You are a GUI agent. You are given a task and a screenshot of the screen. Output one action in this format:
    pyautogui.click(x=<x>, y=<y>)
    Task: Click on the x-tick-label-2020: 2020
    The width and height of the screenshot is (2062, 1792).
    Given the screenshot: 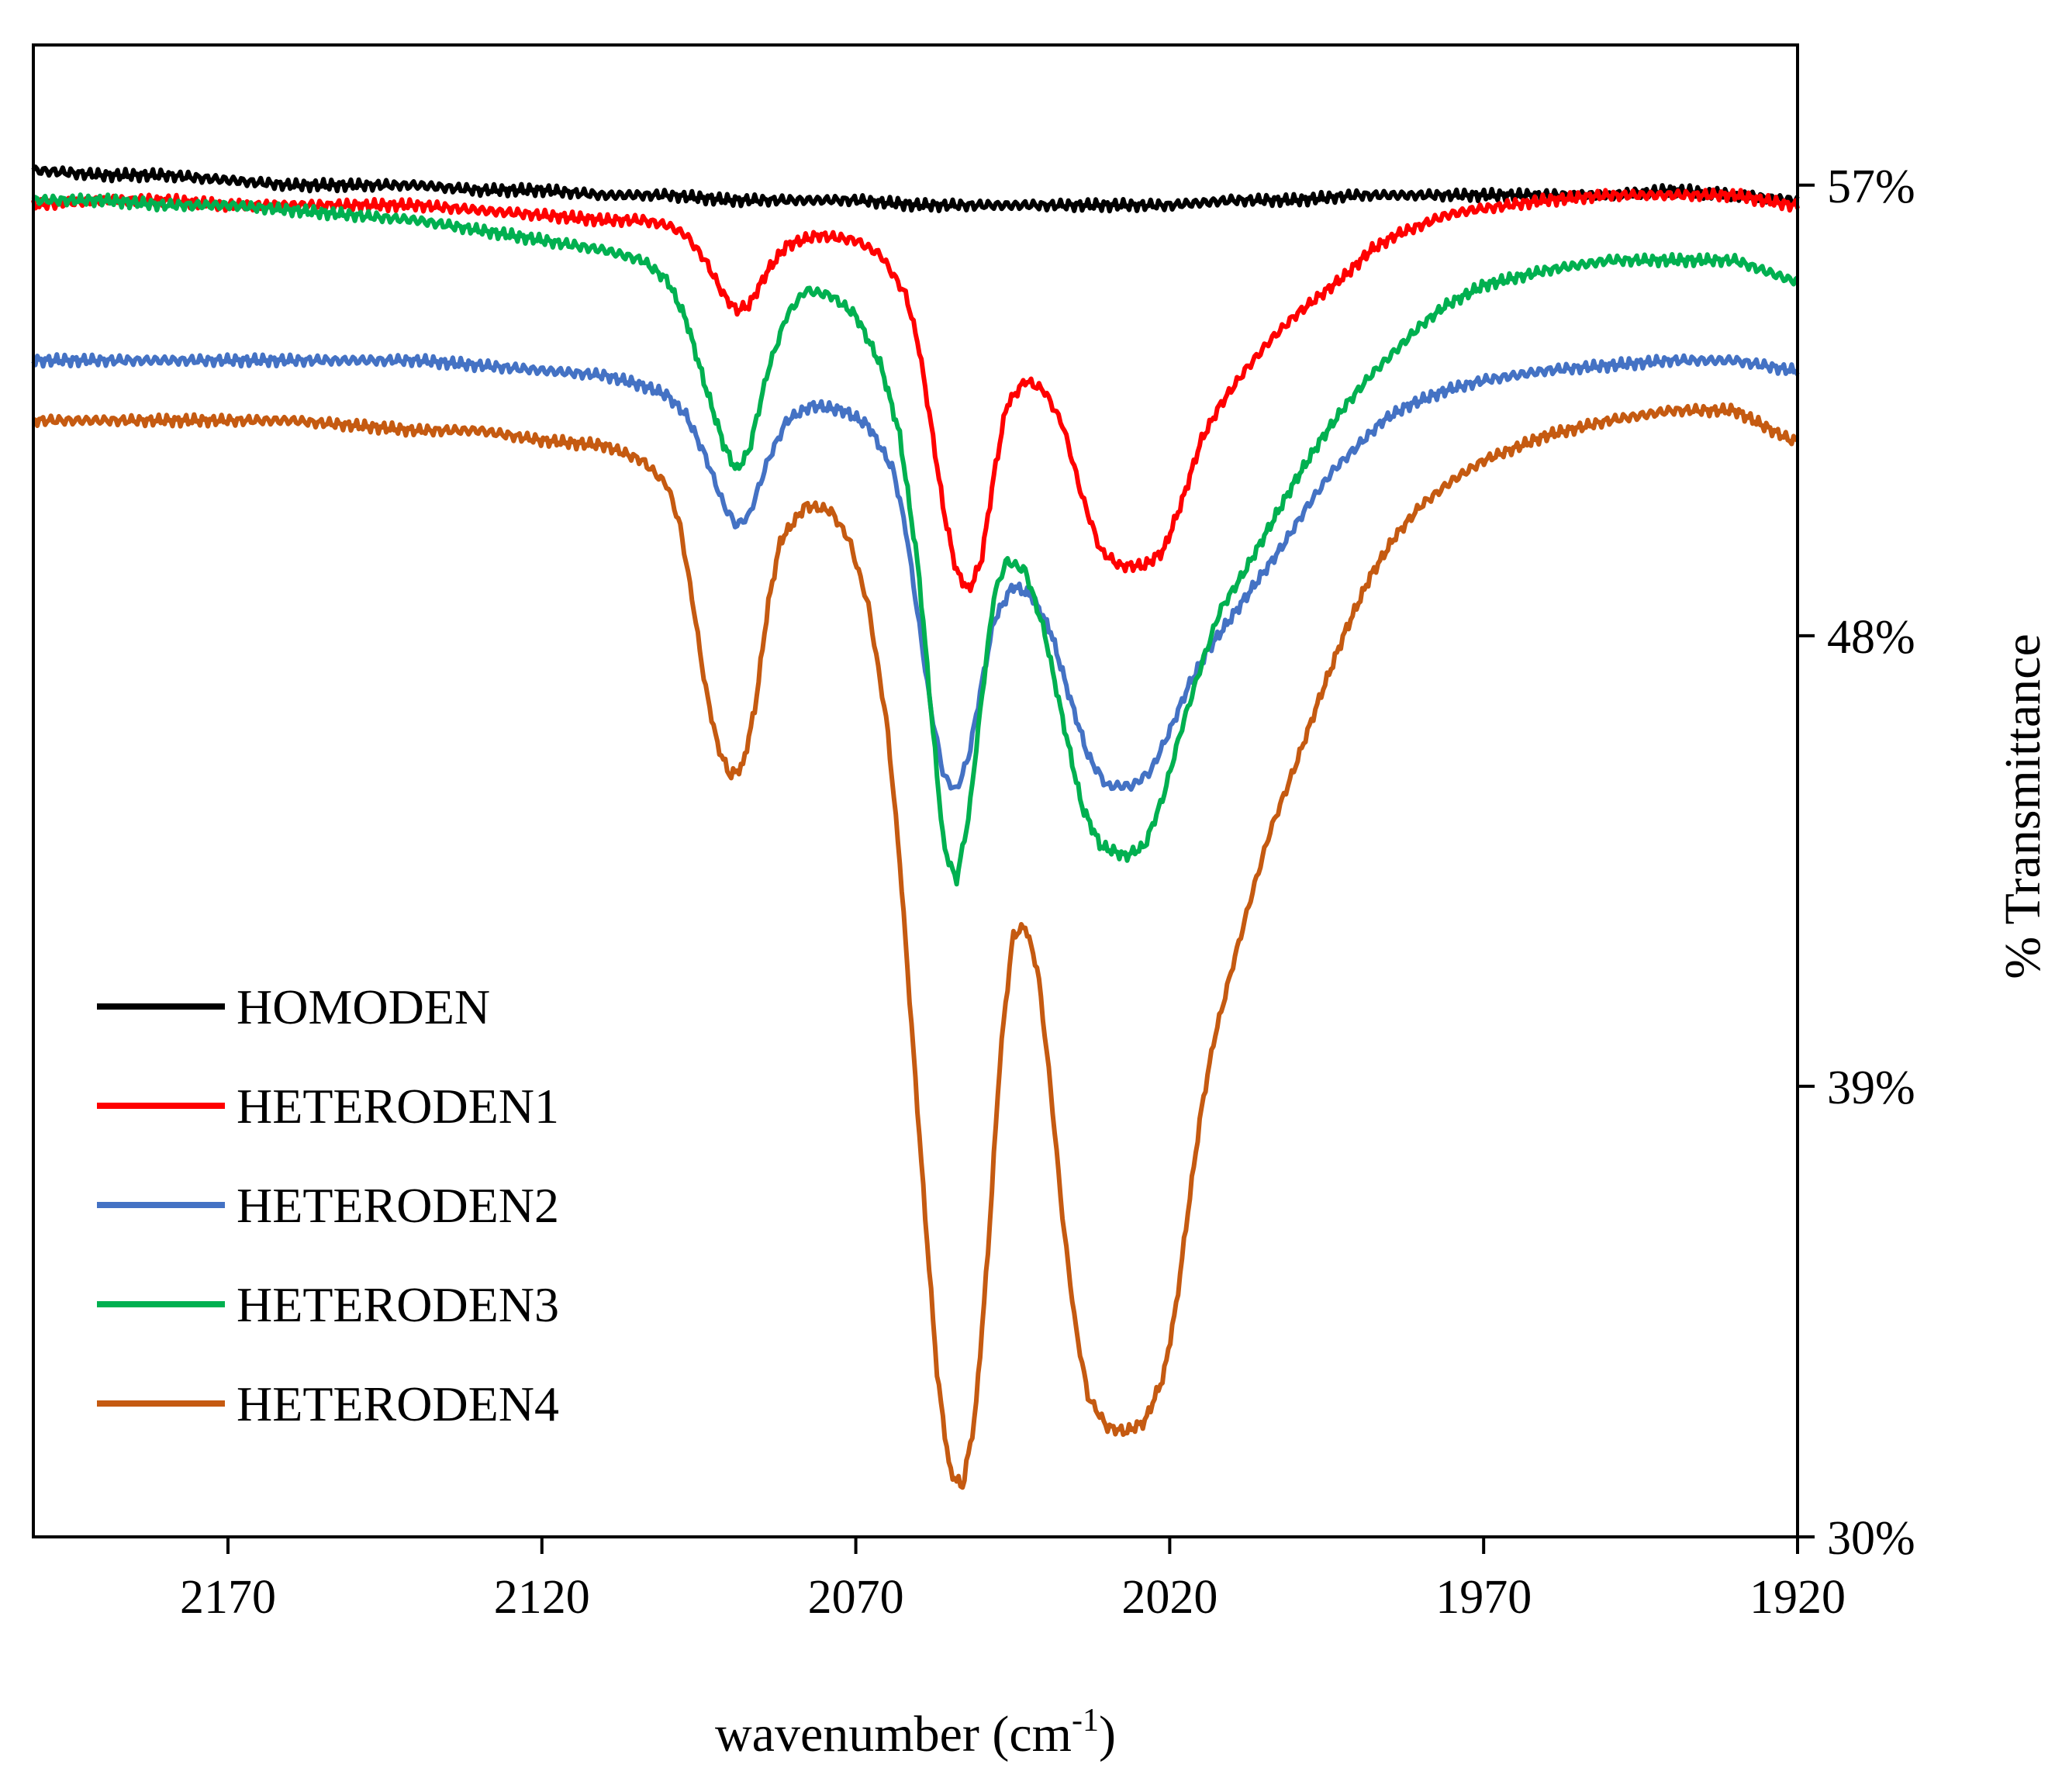 What is the action you would take?
    pyautogui.click(x=1169, y=1597)
    